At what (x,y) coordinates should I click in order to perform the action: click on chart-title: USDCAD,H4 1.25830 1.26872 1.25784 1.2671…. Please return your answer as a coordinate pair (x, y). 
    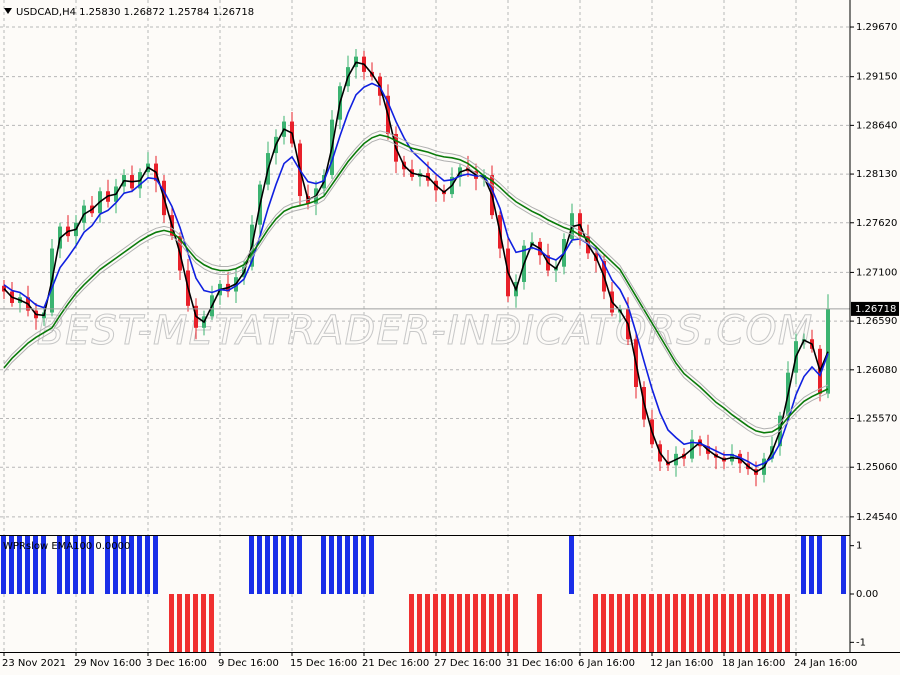
    Looking at the image, I should click on (135, 12).